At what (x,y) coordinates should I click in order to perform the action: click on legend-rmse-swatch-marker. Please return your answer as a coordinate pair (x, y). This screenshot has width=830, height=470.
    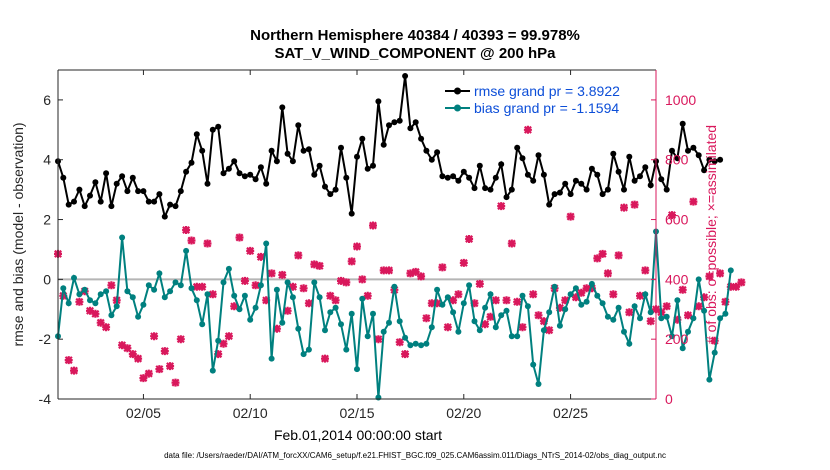
    Looking at the image, I should click on (457, 91).